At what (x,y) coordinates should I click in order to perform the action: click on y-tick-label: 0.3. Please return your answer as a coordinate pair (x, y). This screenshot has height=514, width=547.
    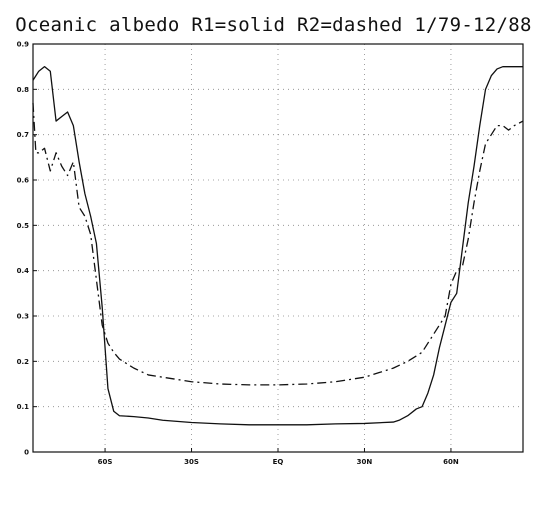
    Looking at the image, I should click on (23, 317).